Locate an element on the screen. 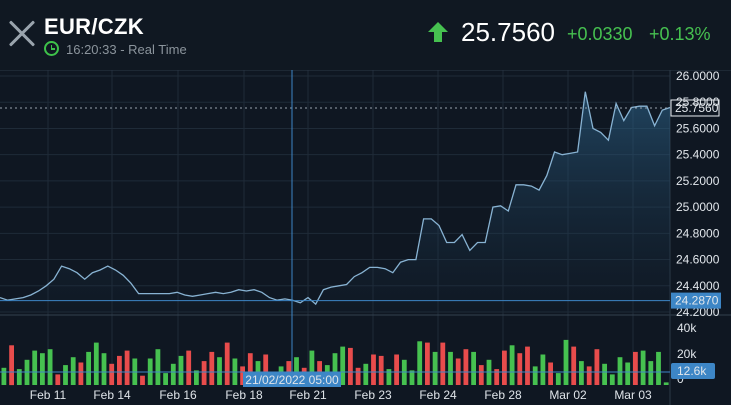 The width and height of the screenshot is (731, 405). time-suffix: - Real Time is located at coordinates (151, 49).